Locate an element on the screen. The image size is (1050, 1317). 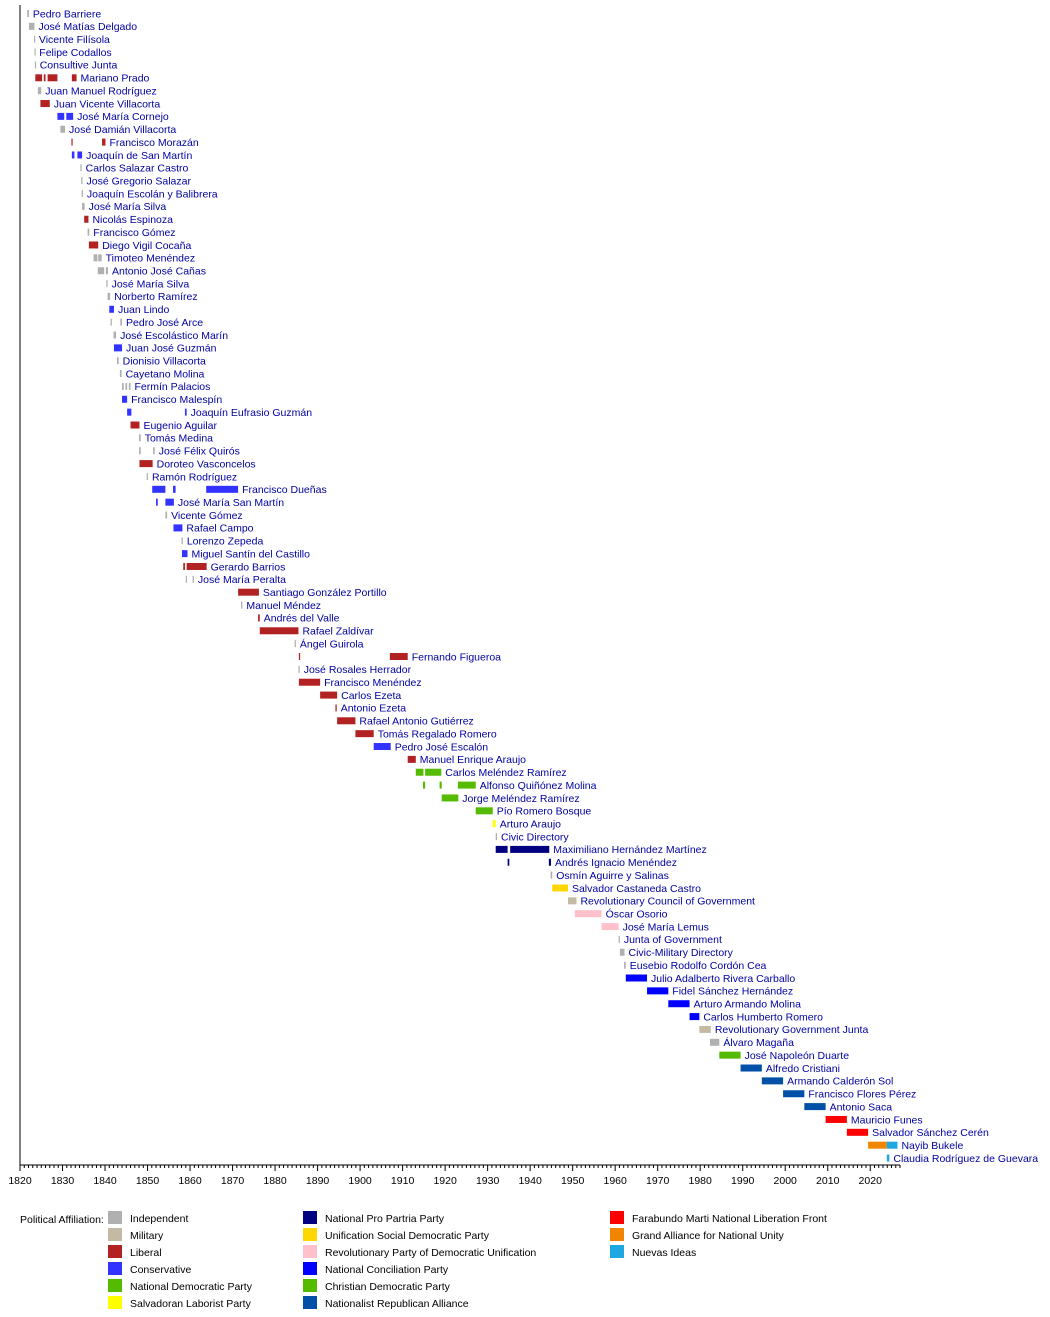
president-name-label: José Napoleón Duarte is located at coordinates (797, 1056).